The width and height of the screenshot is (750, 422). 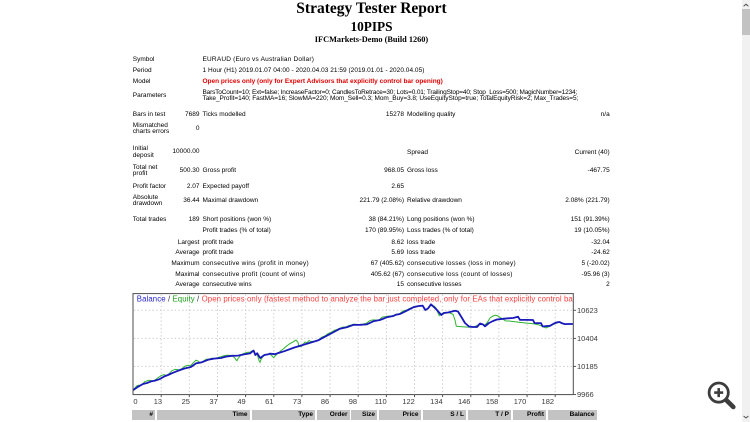 I want to click on svg-text: 37, so click(x=213, y=401).